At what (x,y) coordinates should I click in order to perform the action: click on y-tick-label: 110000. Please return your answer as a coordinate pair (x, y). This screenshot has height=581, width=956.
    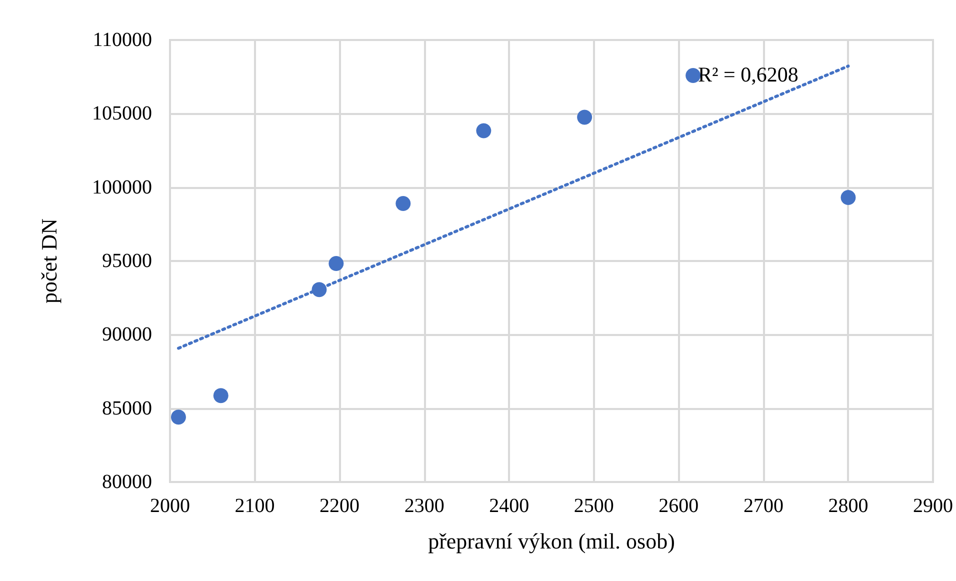
    Looking at the image, I should click on (122, 40).